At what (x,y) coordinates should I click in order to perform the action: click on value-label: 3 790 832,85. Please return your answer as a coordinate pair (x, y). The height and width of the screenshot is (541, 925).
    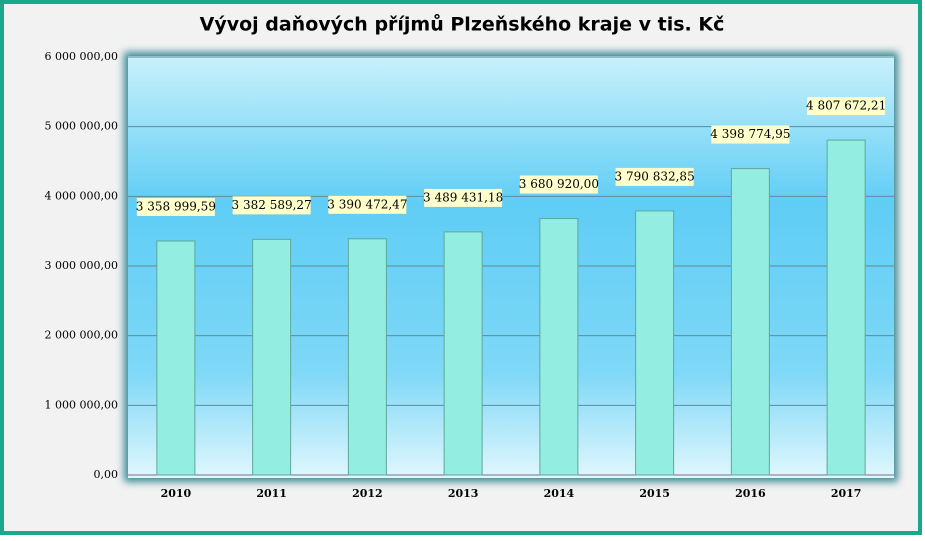
    Looking at the image, I should click on (655, 176).